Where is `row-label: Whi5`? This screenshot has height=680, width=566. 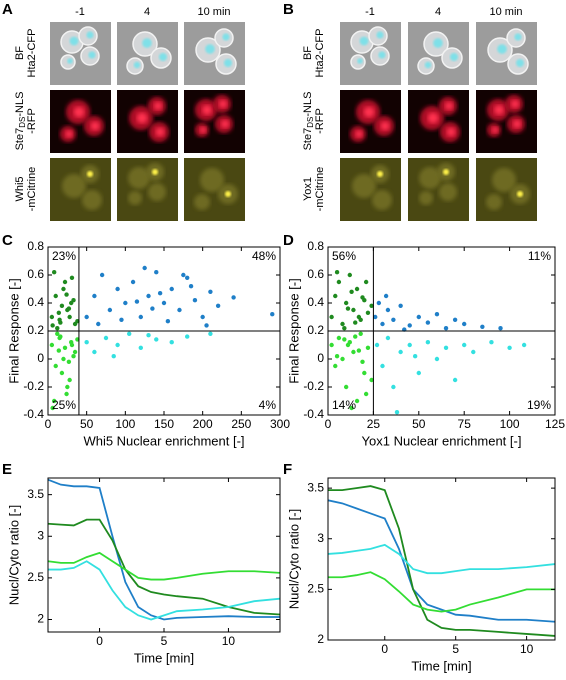
row-label: Whi5 is located at coordinates (20, 188).